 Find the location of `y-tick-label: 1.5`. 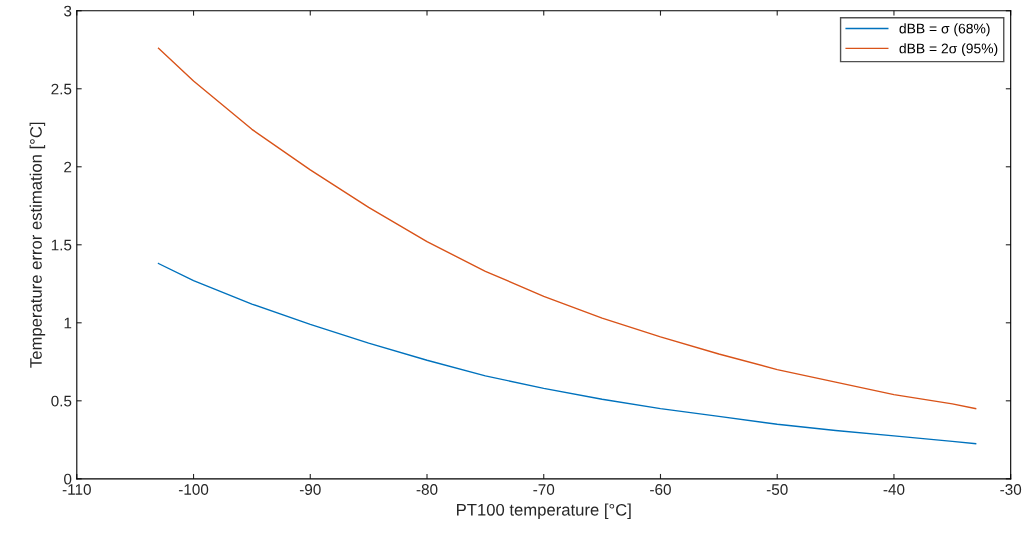

y-tick-label: 1.5 is located at coordinates (61, 245).